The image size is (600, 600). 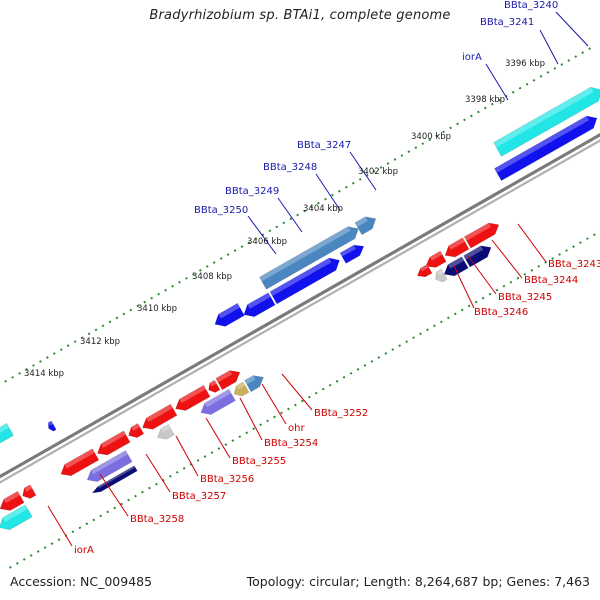 What do you see at coordinates (84, 550) in the screenshot?
I see `gene-label-reverse: iorA` at bounding box center [84, 550].